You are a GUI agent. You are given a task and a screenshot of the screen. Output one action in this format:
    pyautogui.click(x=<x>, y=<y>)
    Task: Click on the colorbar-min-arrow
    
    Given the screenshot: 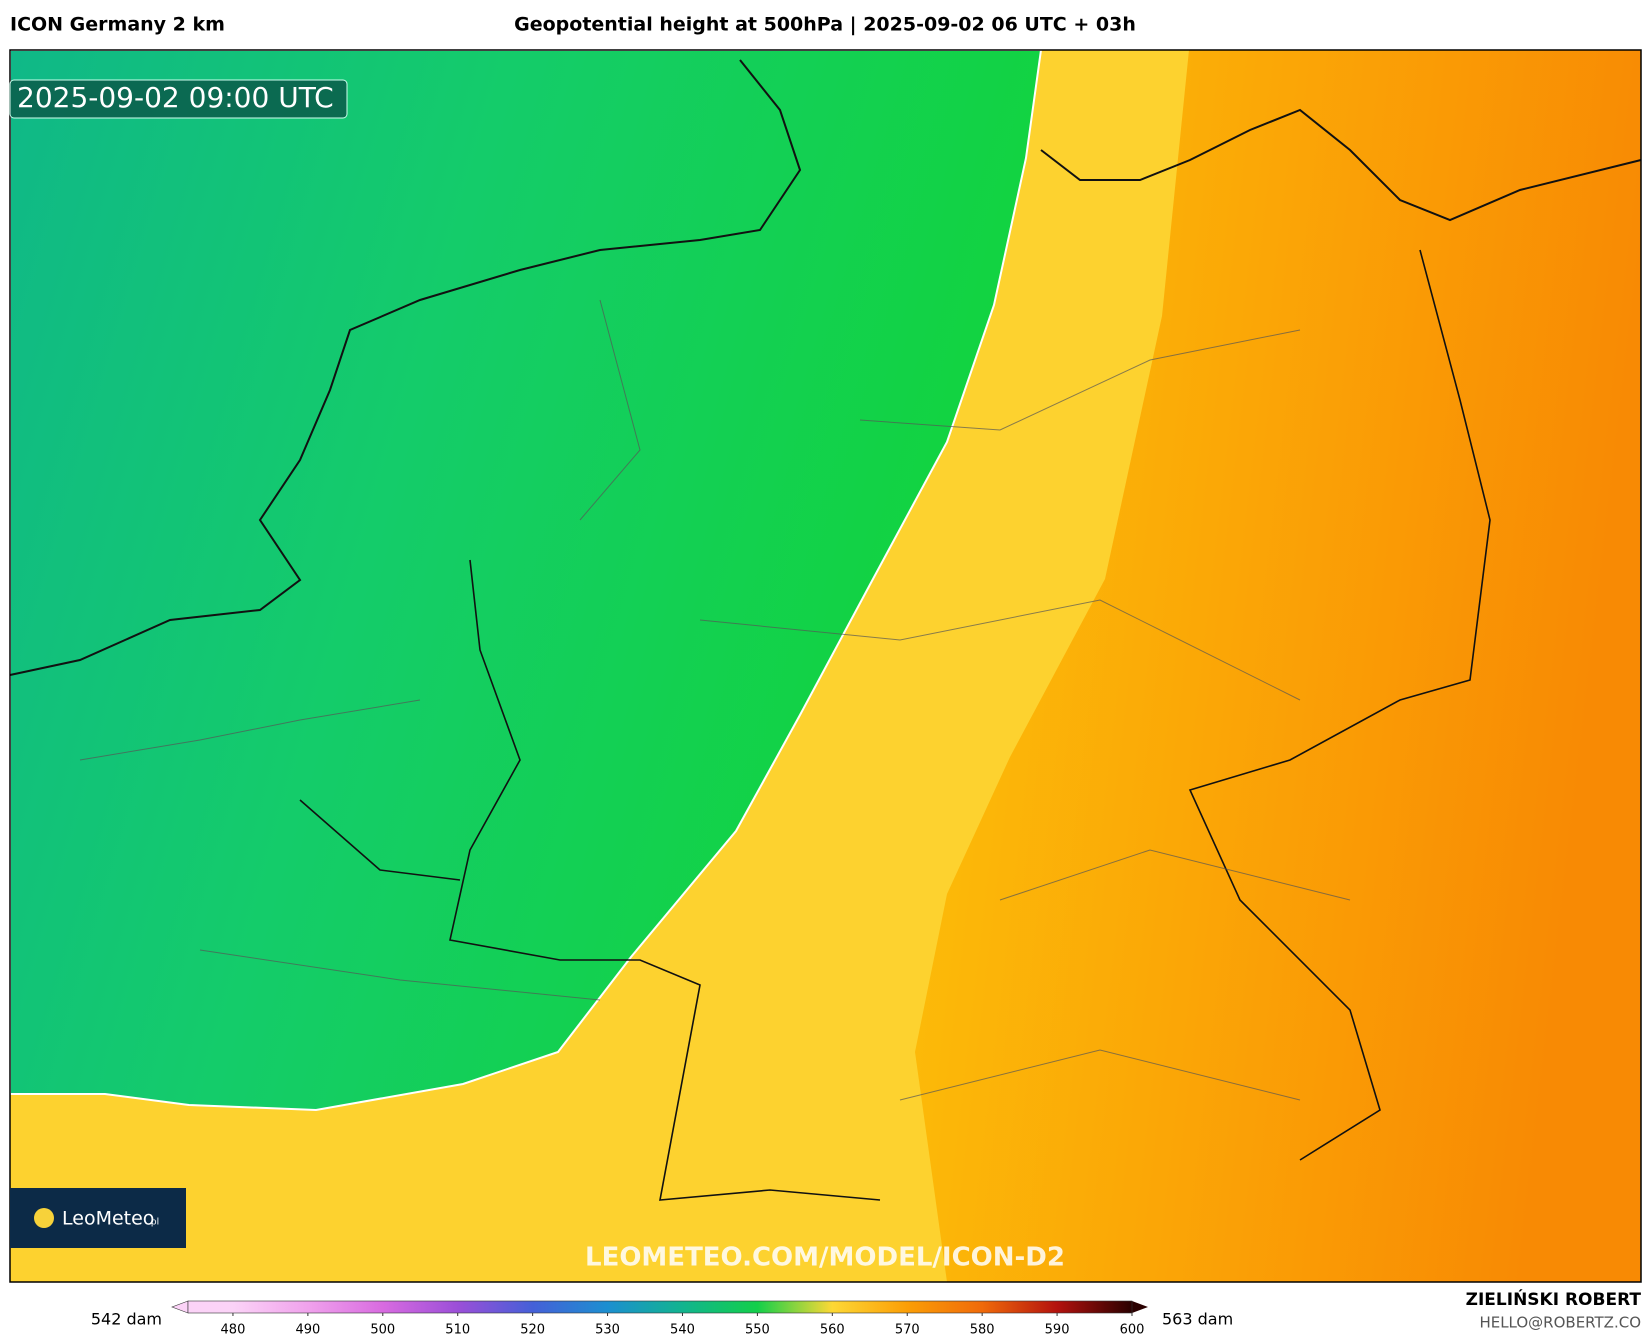 What is the action you would take?
    pyautogui.click(x=180, y=1307)
    